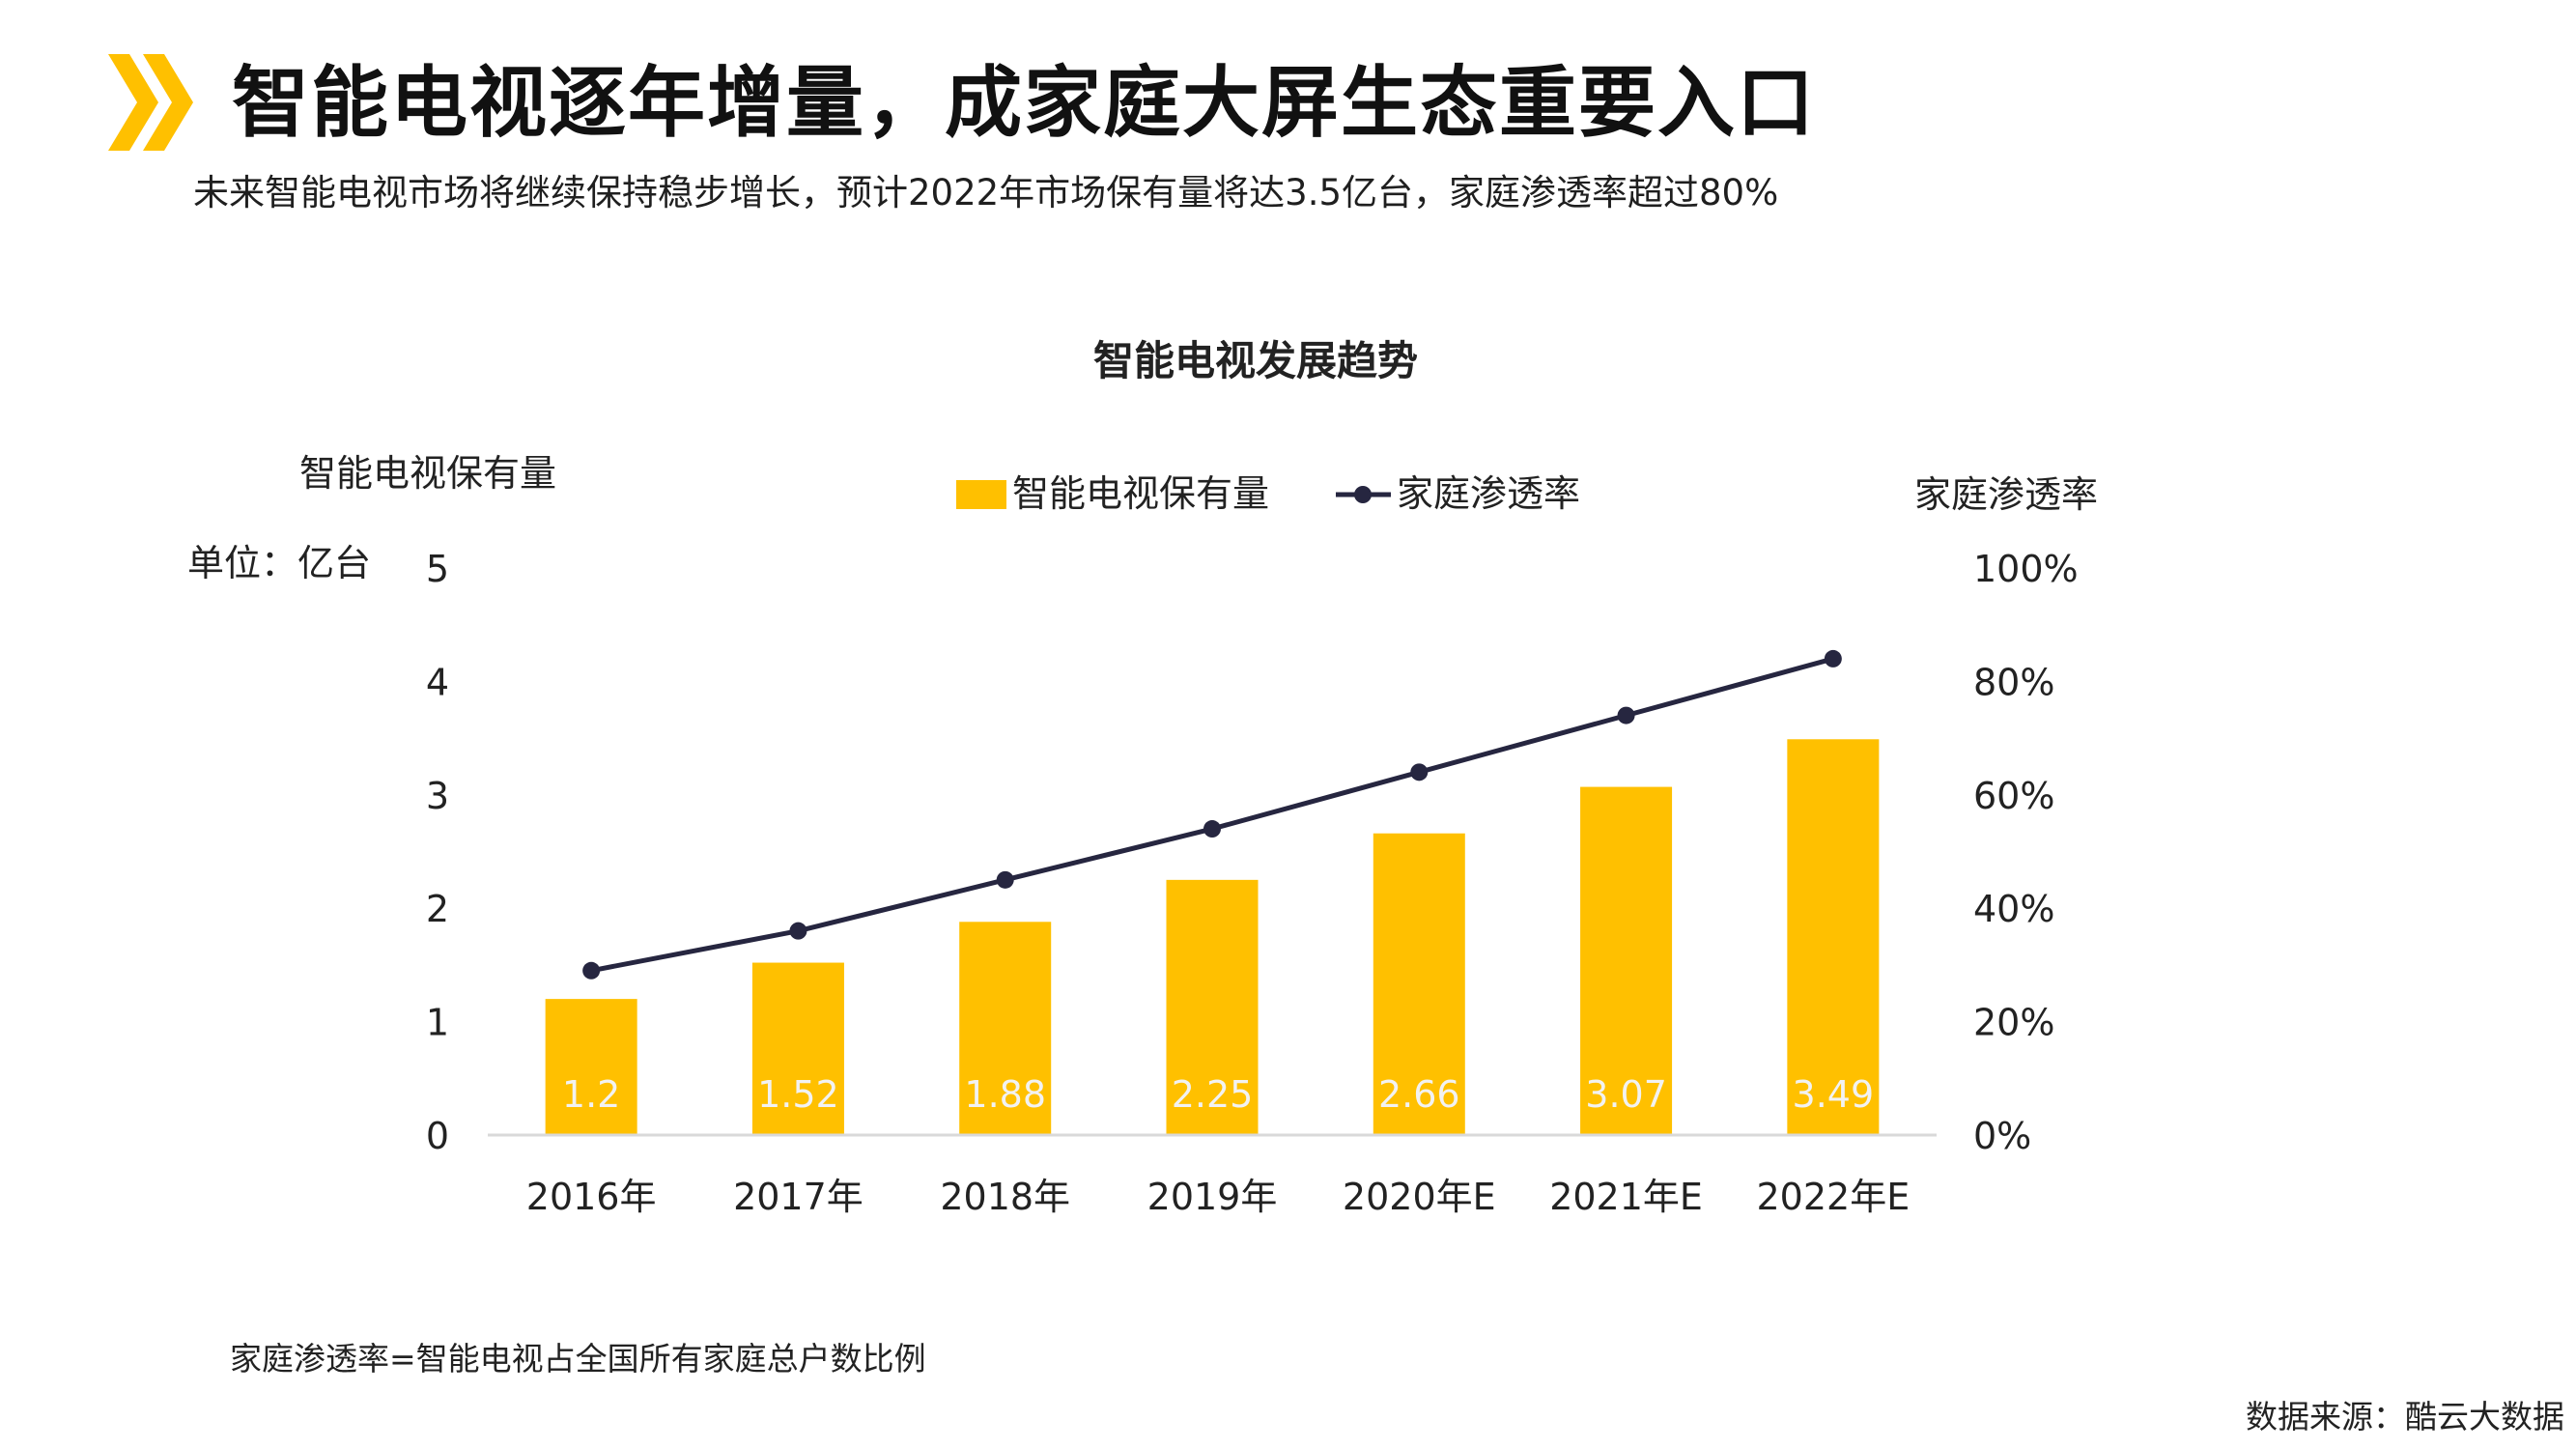 The height and width of the screenshot is (1449, 2576). Describe the element at coordinates (1363, 494) in the screenshot. I see `legend-line-marker` at that location.